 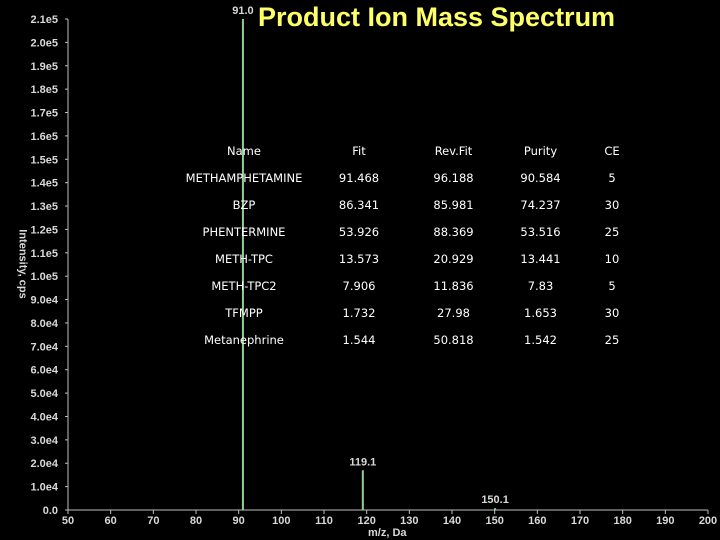 I want to click on cell-ce: 10, so click(x=612, y=258).